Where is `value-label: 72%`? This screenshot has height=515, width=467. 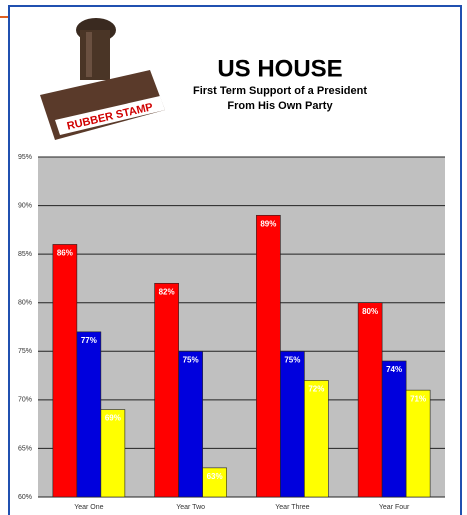
value-label: 72% is located at coordinates (316, 389).